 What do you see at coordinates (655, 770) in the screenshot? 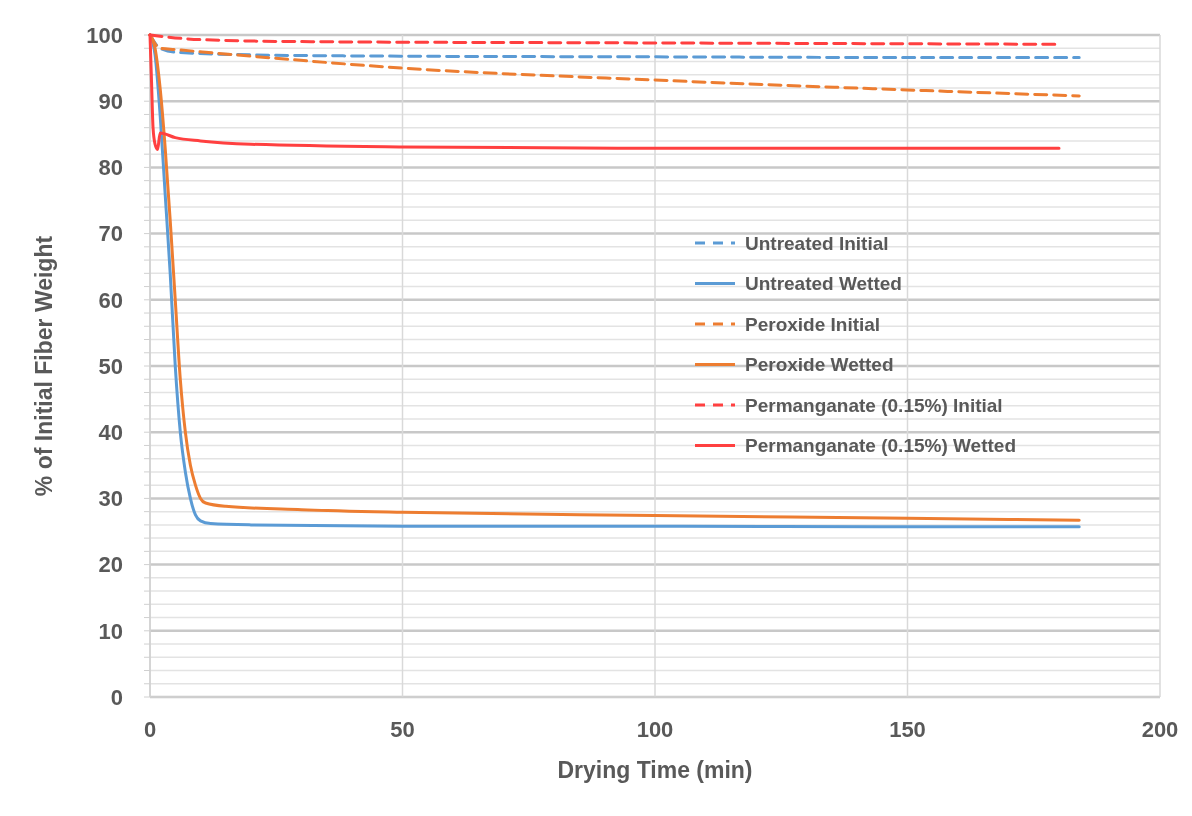
I see `x-axis-title: Drying Time (min)` at bounding box center [655, 770].